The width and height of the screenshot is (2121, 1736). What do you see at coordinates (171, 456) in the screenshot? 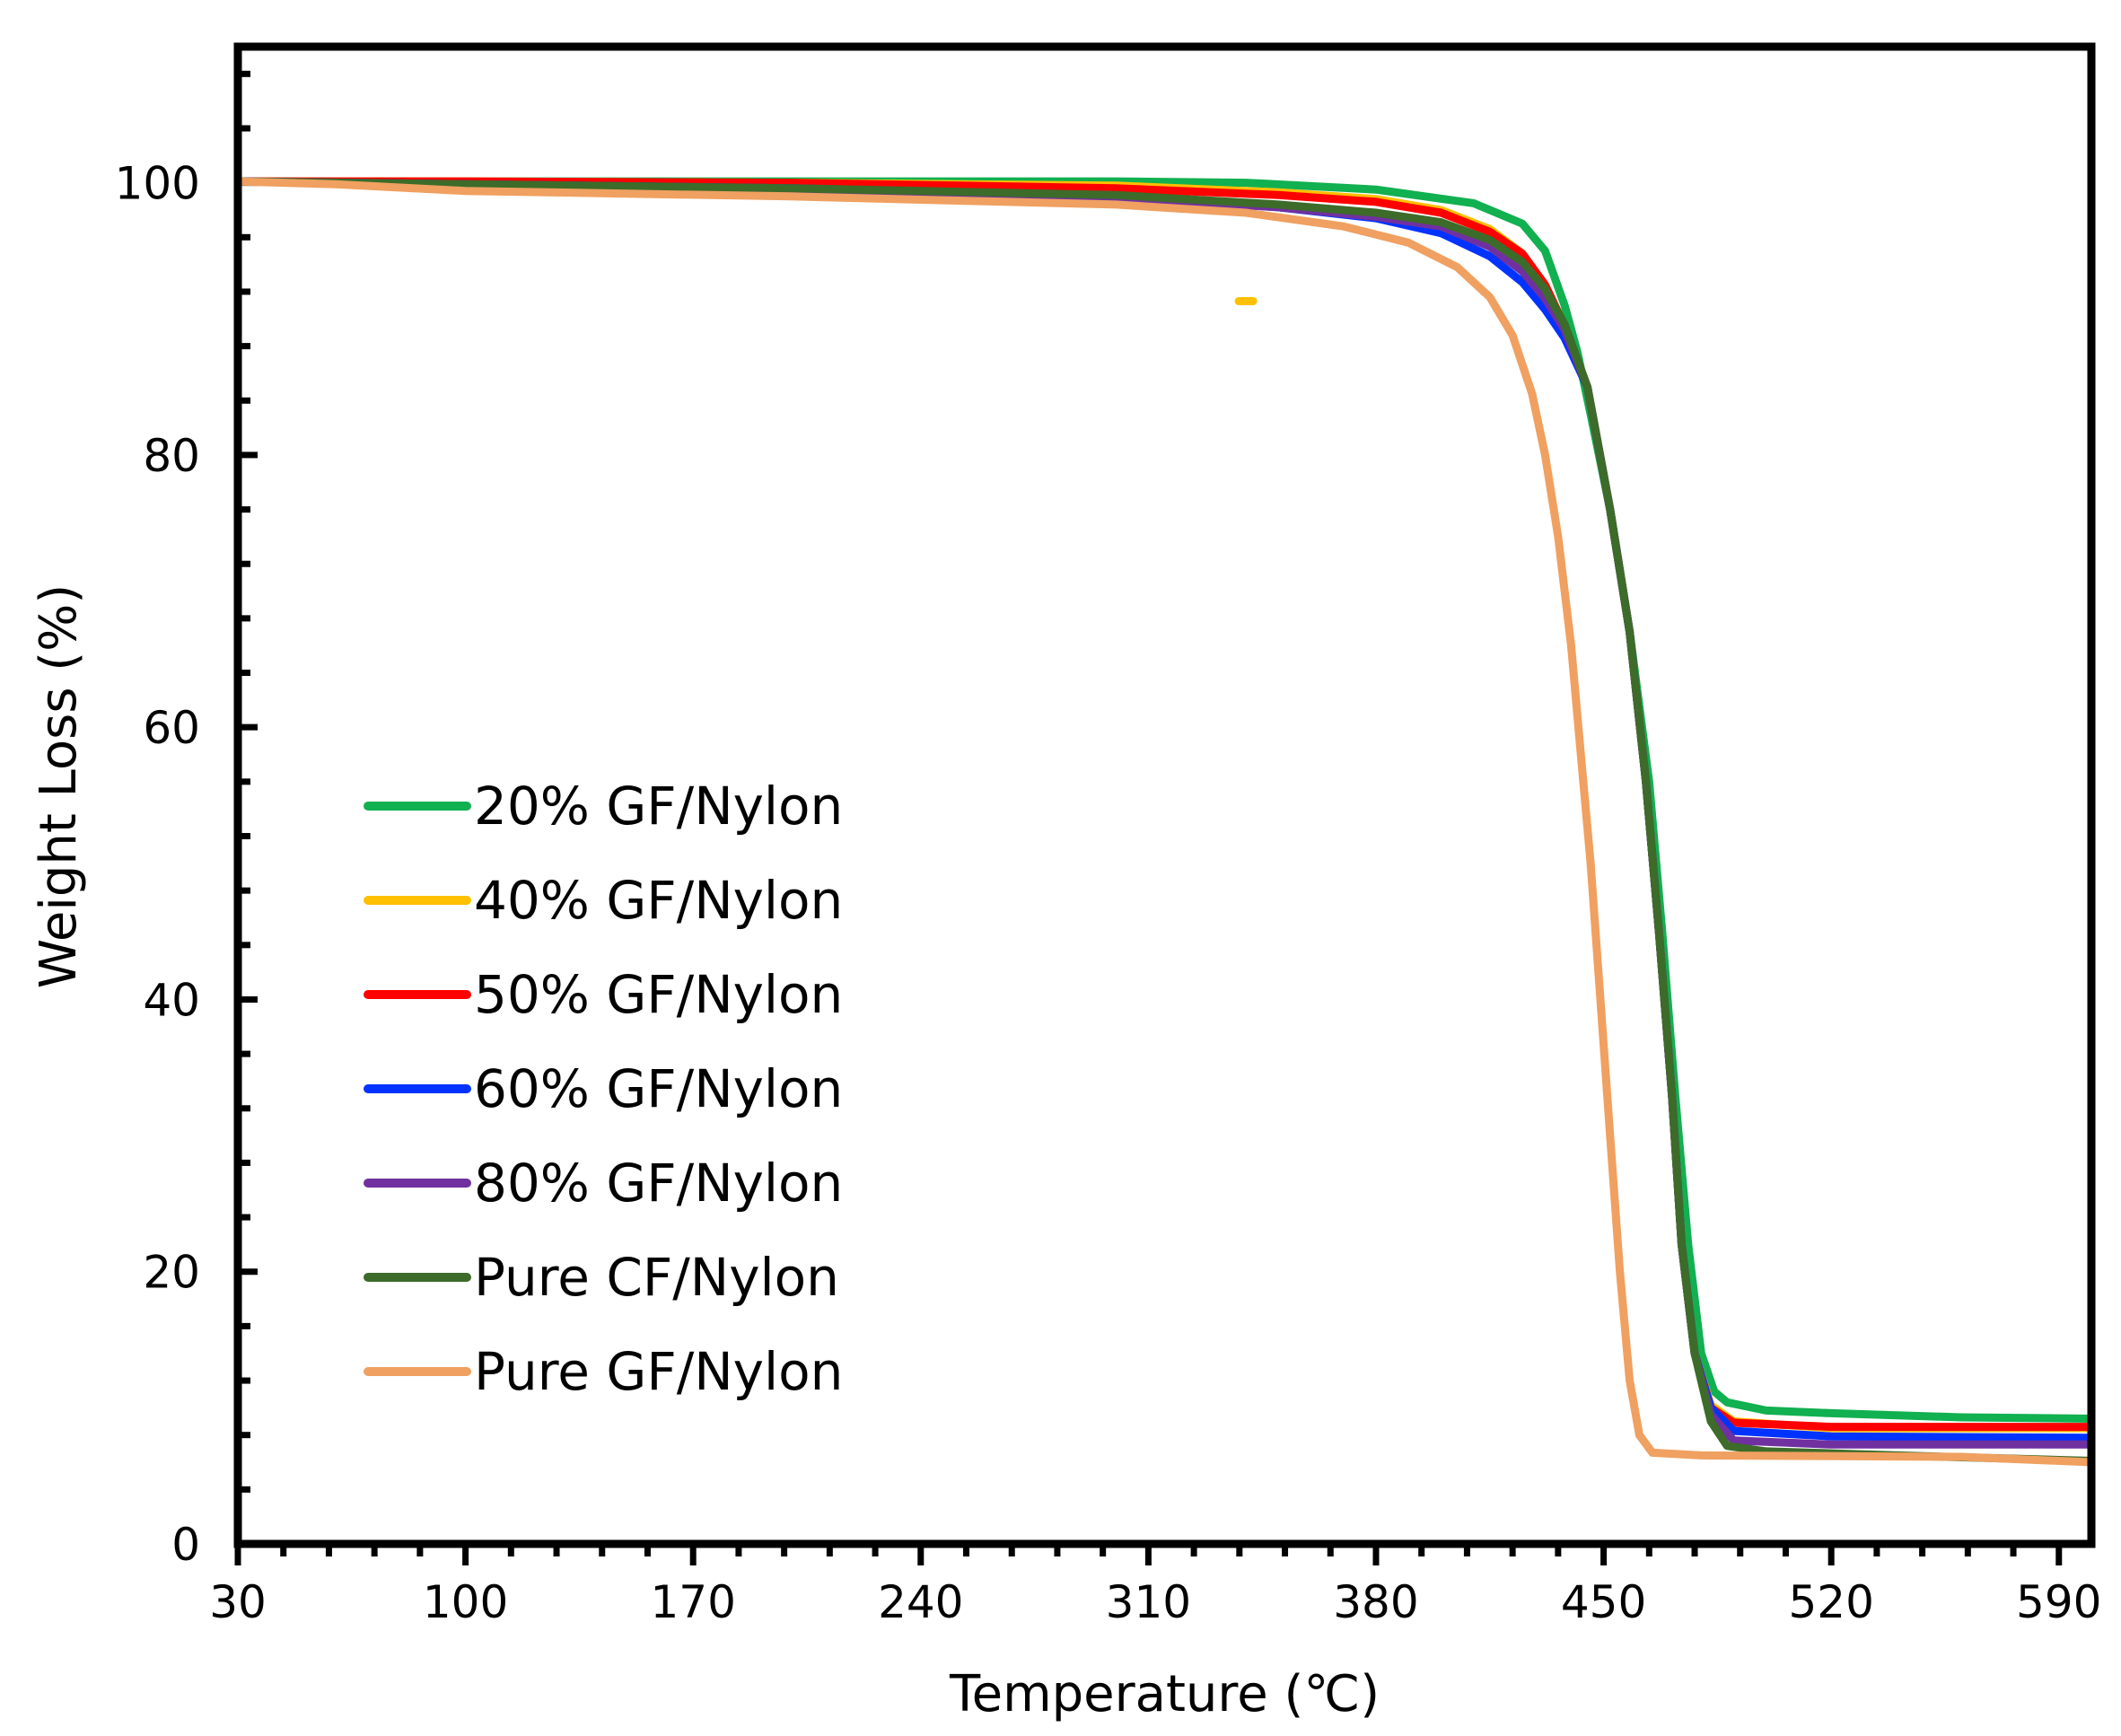
I see `y-tick-label: 80` at bounding box center [171, 456].